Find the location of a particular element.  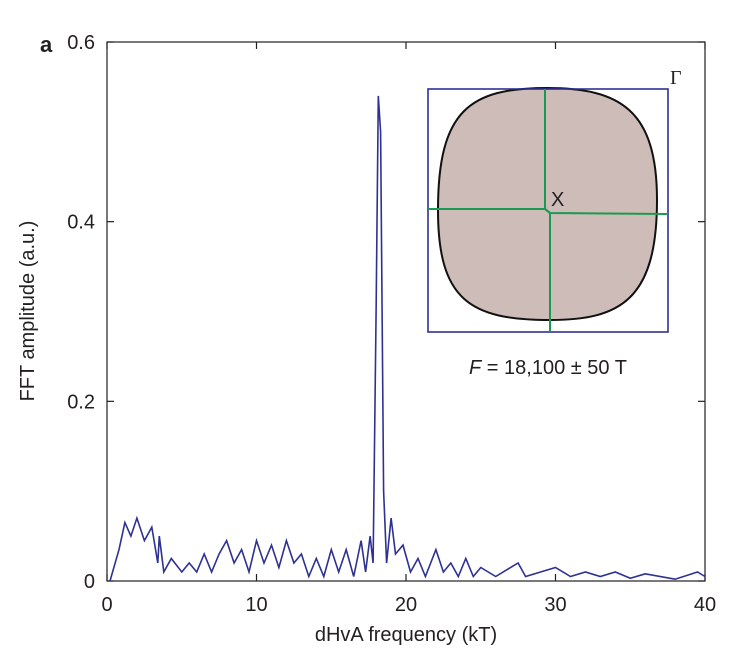

annotation: F = 18,100 ± 50 T is located at coordinates (548, 368).